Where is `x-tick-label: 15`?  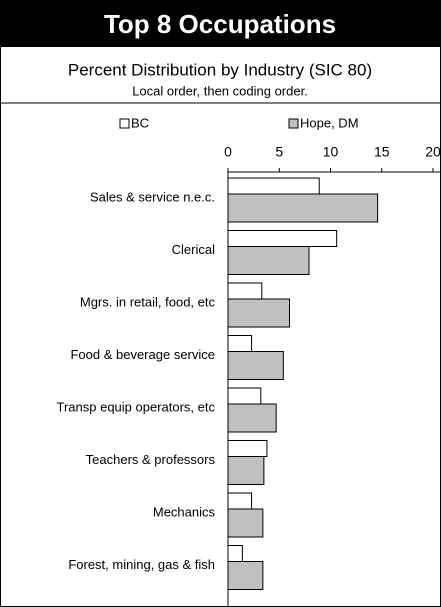 x-tick-label: 15 is located at coordinates (382, 152).